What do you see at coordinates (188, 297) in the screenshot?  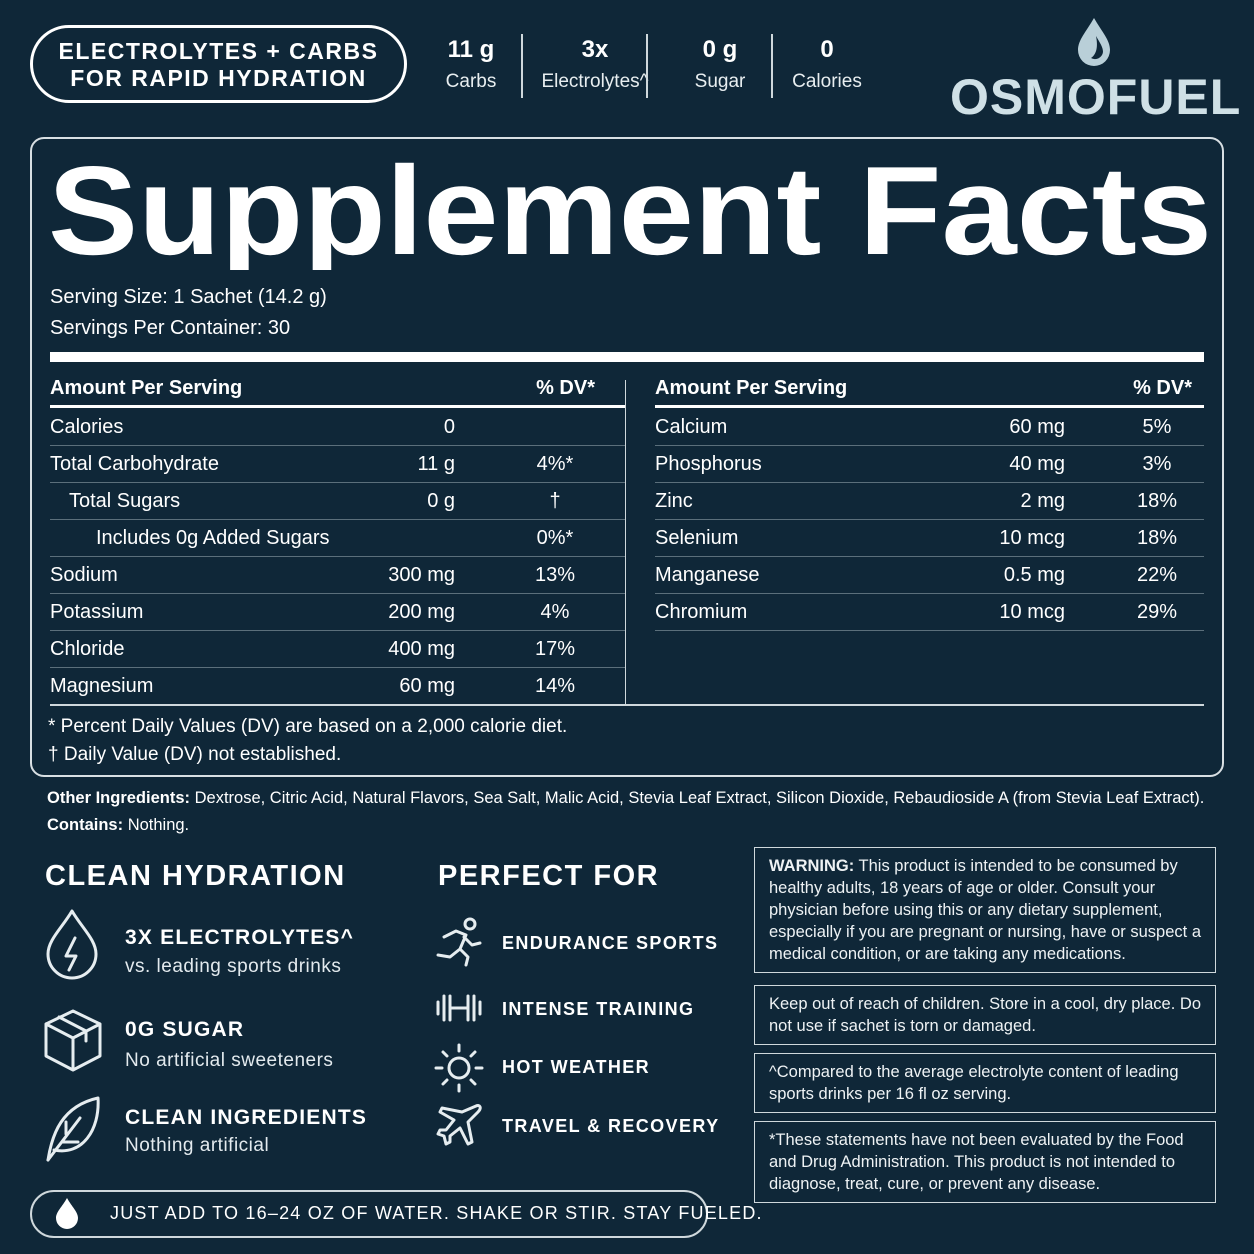 I see `serving-size: Serving Size: 1 Sachet (14.2 g)` at bounding box center [188, 297].